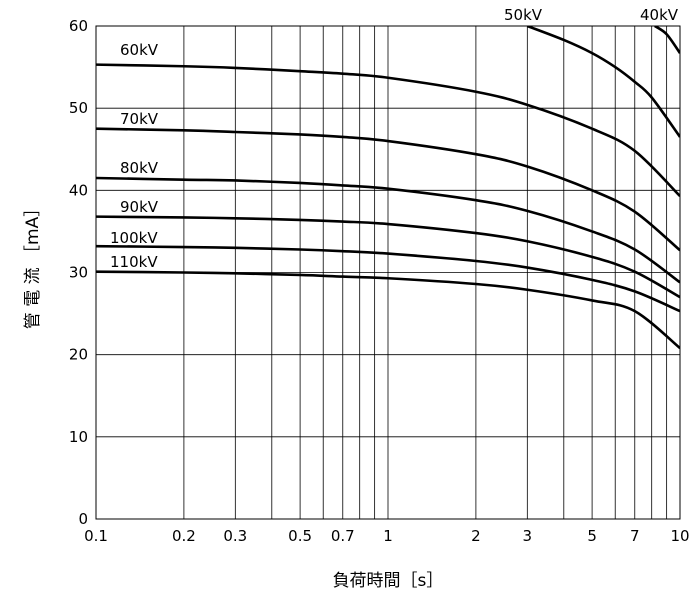 The image size is (692, 596). Describe the element at coordinates (139, 50) in the screenshot. I see `series-label-60kV: 60kV` at that location.